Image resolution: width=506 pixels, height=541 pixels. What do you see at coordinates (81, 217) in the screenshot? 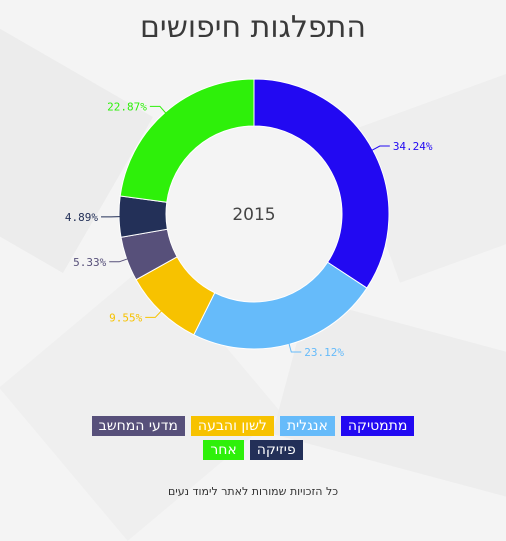
I see `data-label-4: 4.89%` at bounding box center [81, 217].